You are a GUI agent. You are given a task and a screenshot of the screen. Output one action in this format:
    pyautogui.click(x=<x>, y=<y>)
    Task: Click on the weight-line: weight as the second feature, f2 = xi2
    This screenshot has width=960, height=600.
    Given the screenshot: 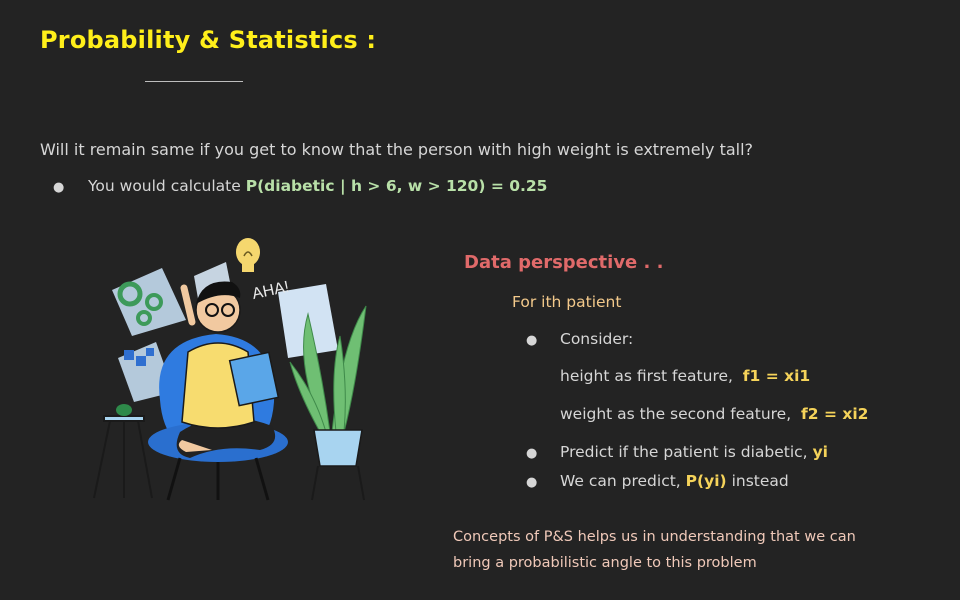 What is the action you would take?
    pyautogui.click(x=714, y=414)
    